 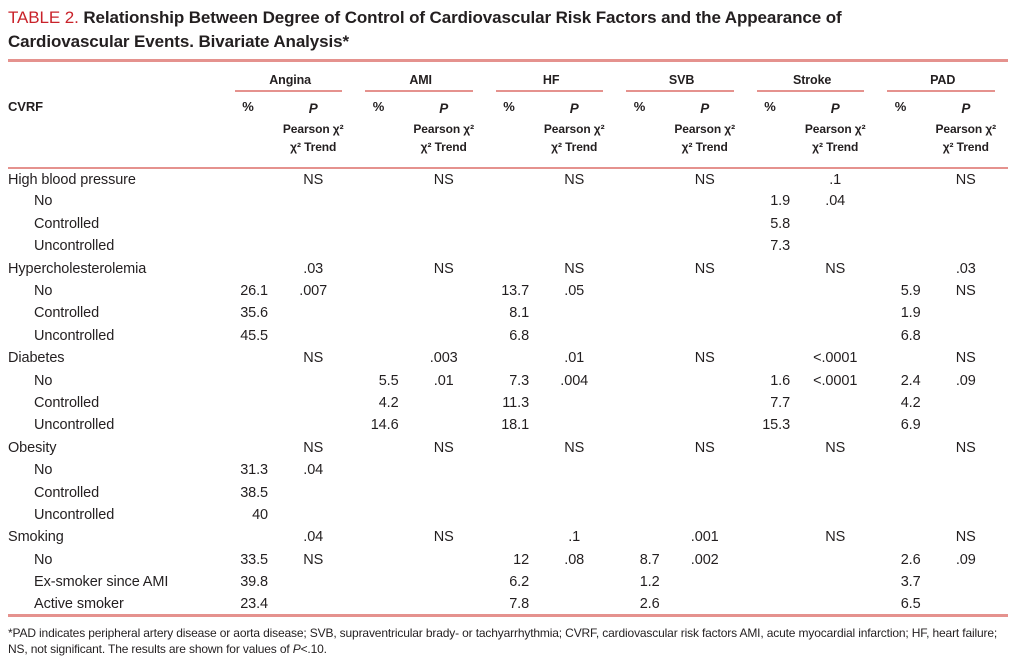 I want to click on table-row: Controlled 4.2 11.3 7.7 4.2, so click(x=508, y=403).